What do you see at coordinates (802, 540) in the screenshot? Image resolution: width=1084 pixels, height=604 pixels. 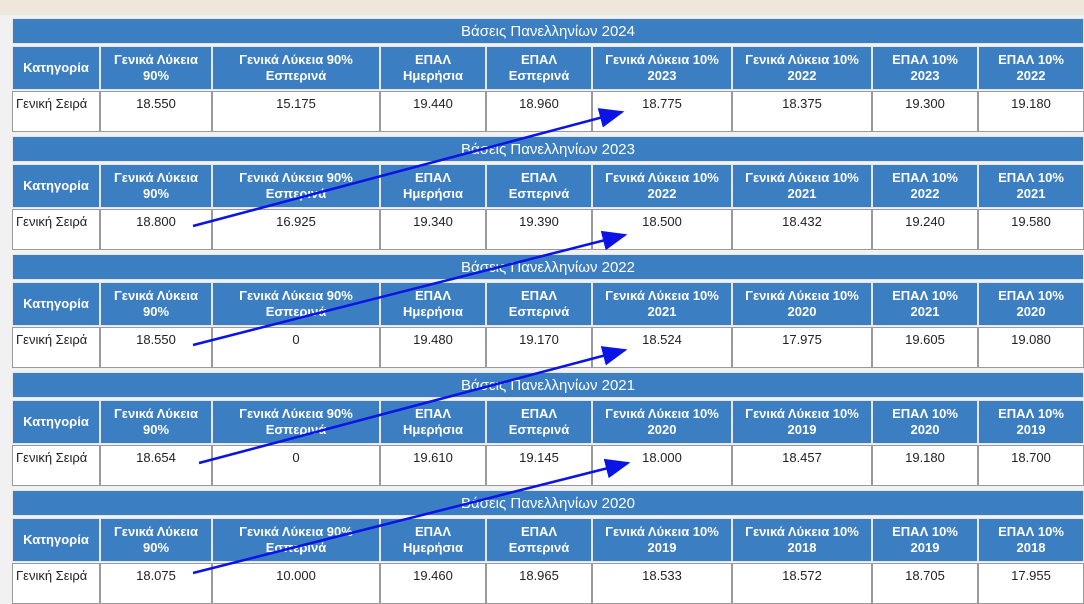 I see `header-cell: Γενικά Λύκεια 10% 2018` at bounding box center [802, 540].